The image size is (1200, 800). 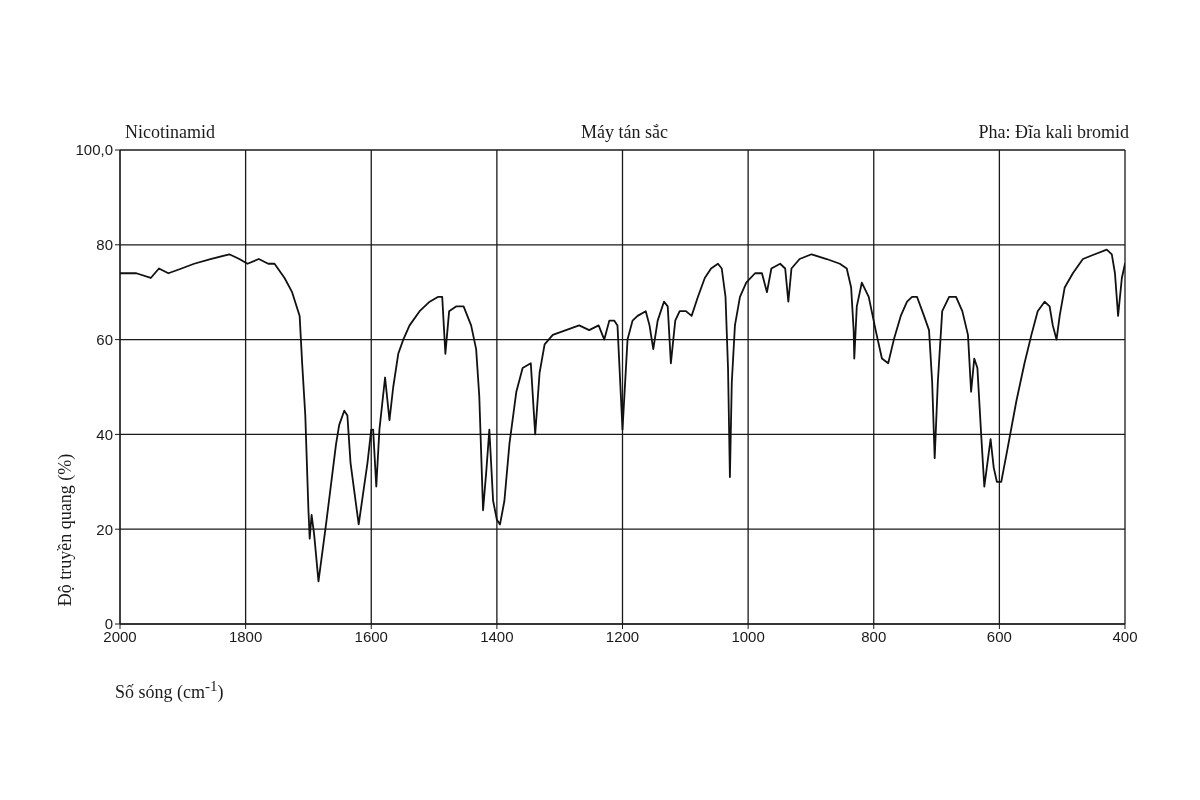 What do you see at coordinates (65, 530) in the screenshot?
I see `y-axis-title: Độ truyền quang (%)` at bounding box center [65, 530].